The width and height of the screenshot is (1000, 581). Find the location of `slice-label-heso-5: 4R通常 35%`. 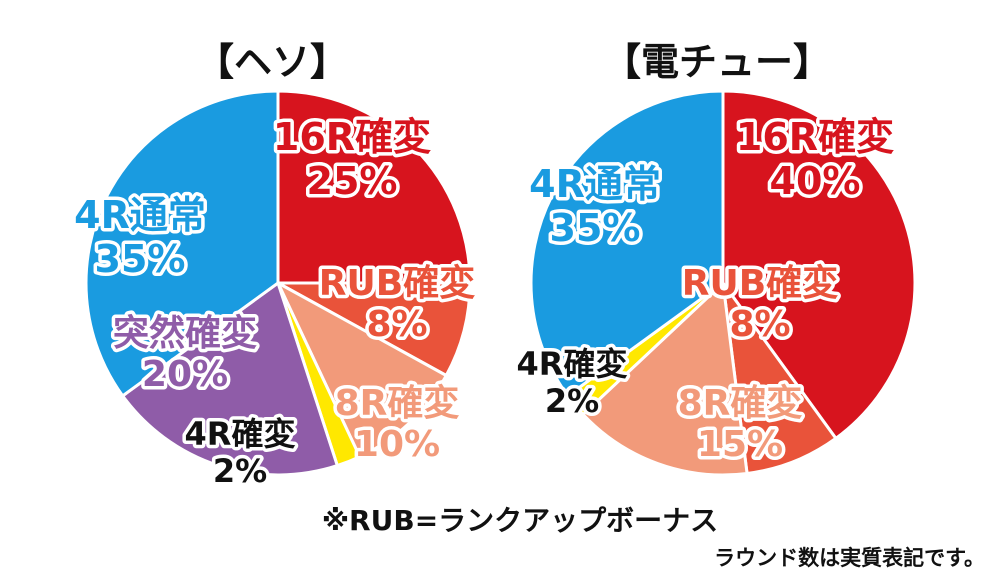

slice-label-heso-5: 4R通常 35% is located at coordinates (140, 237).